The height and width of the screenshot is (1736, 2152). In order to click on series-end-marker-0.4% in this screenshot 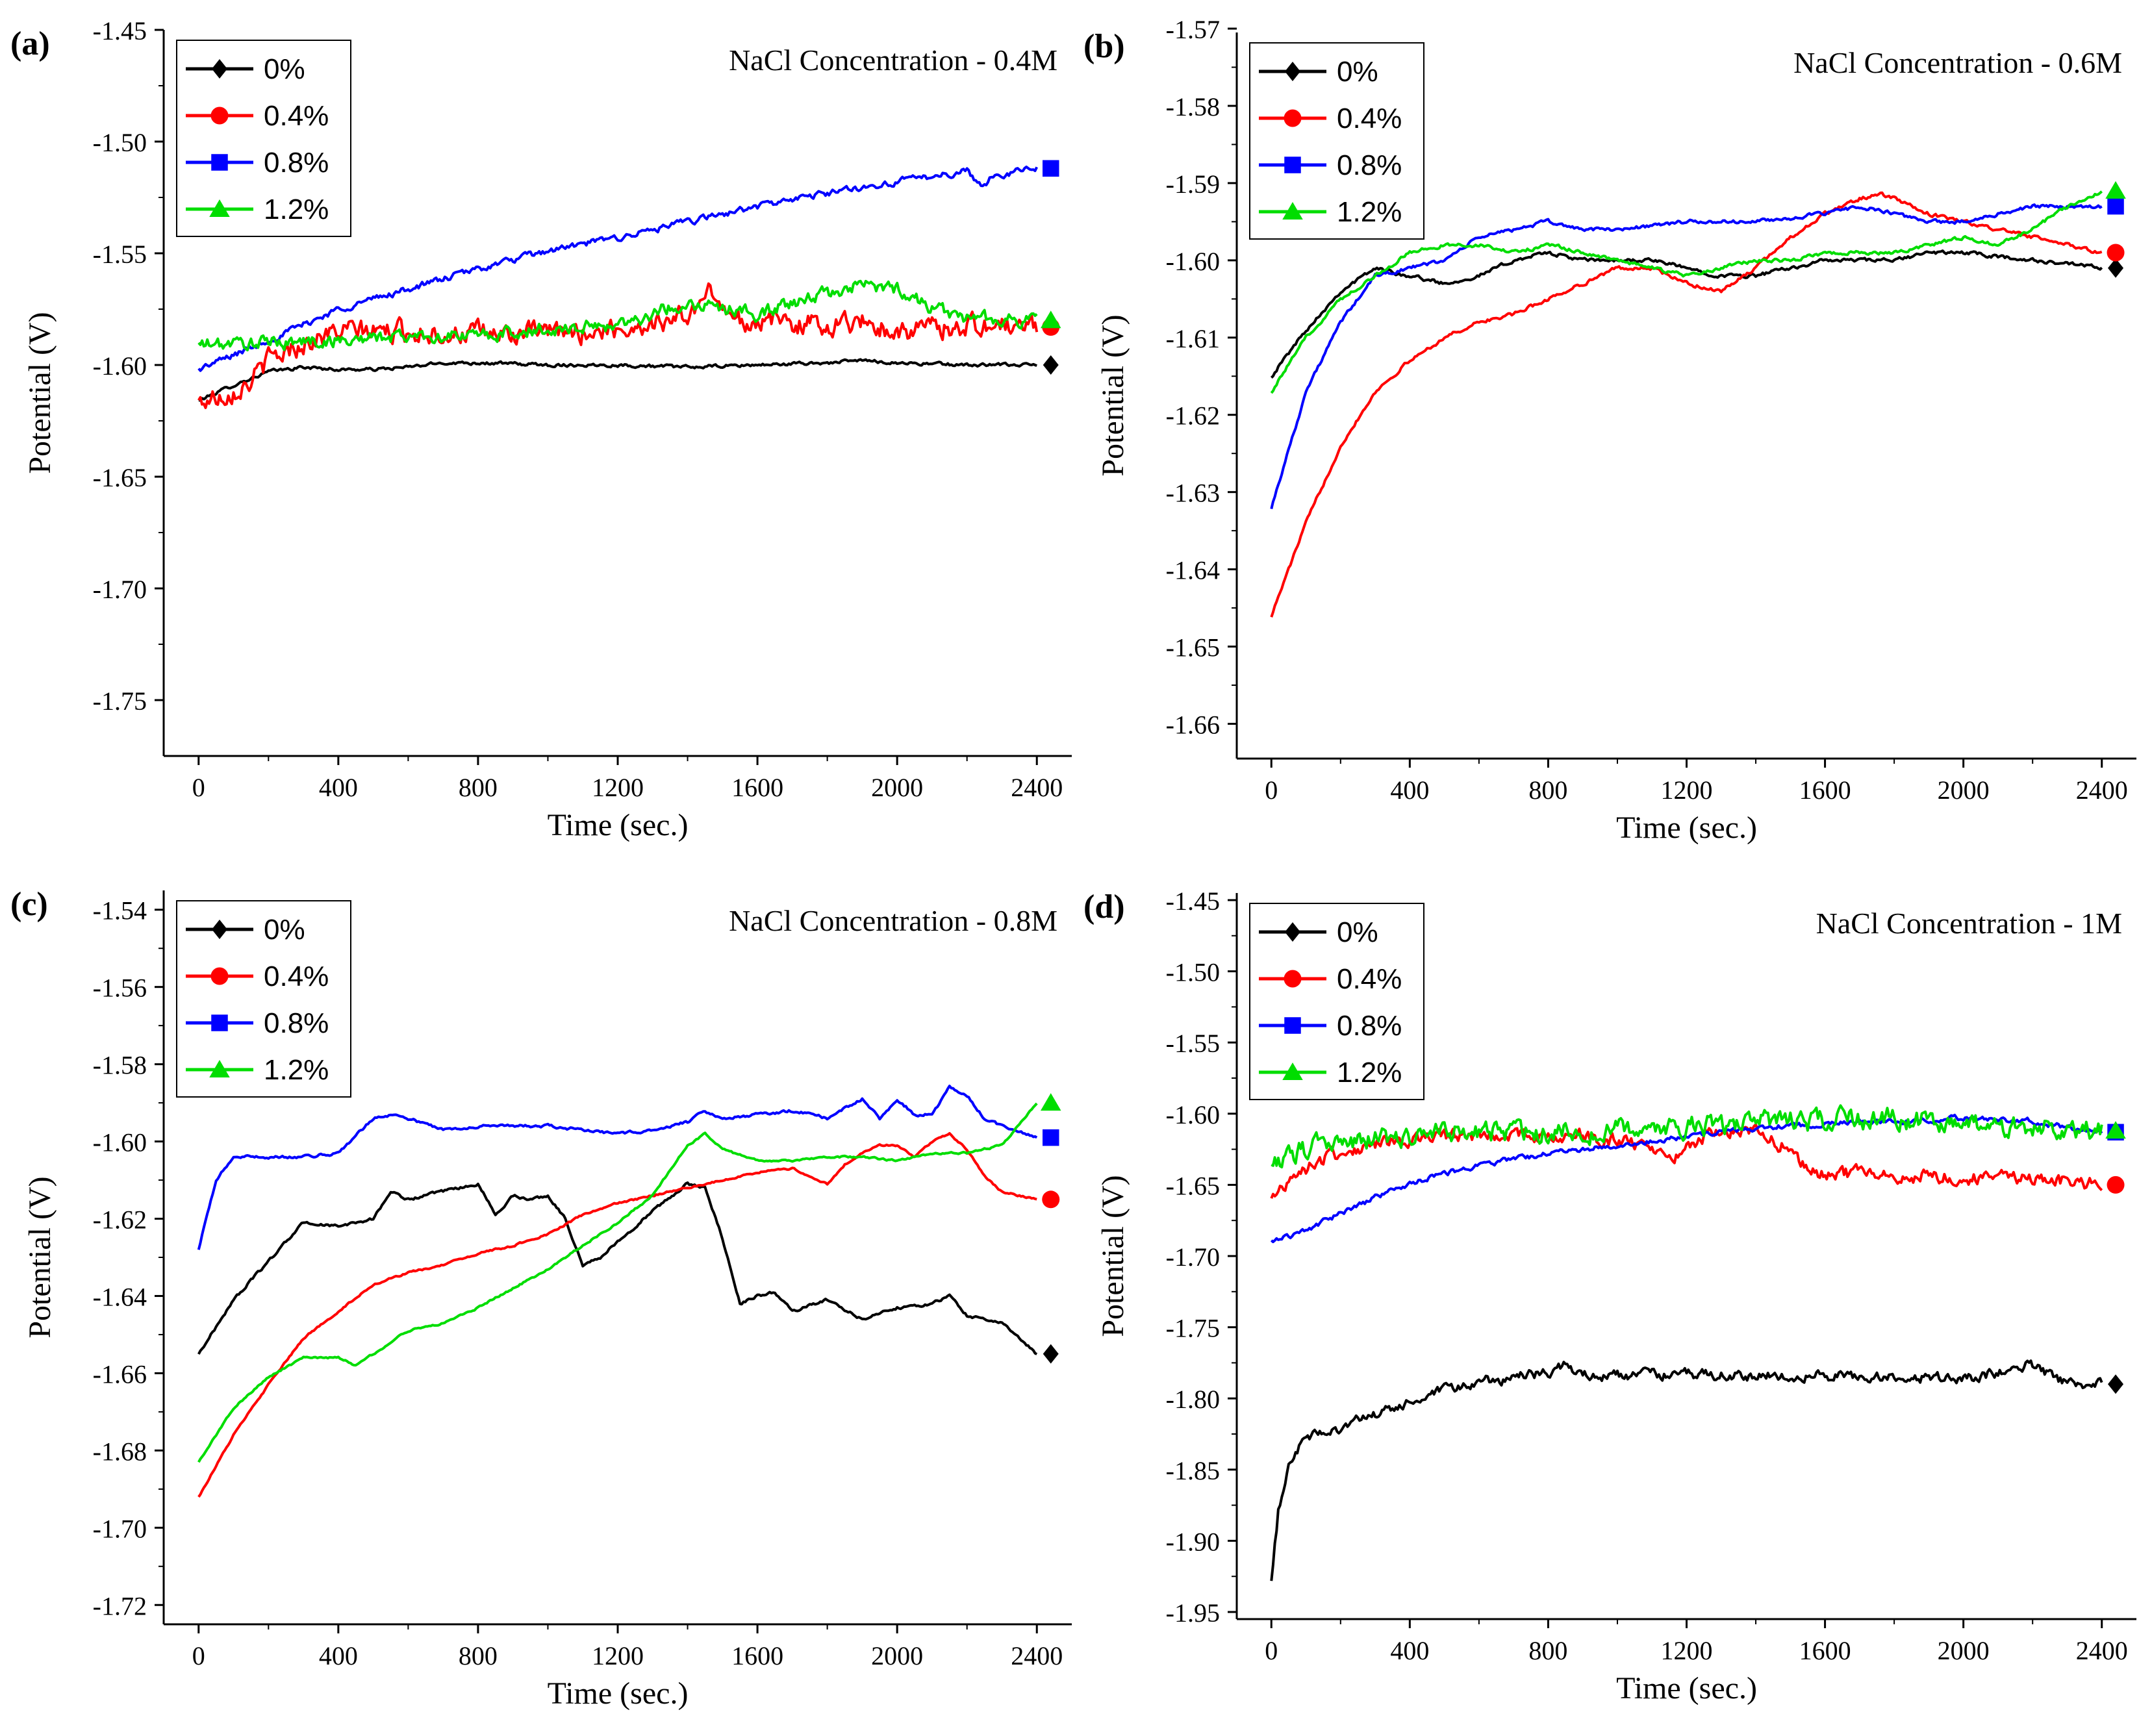, I will do `click(2116, 1185)`.